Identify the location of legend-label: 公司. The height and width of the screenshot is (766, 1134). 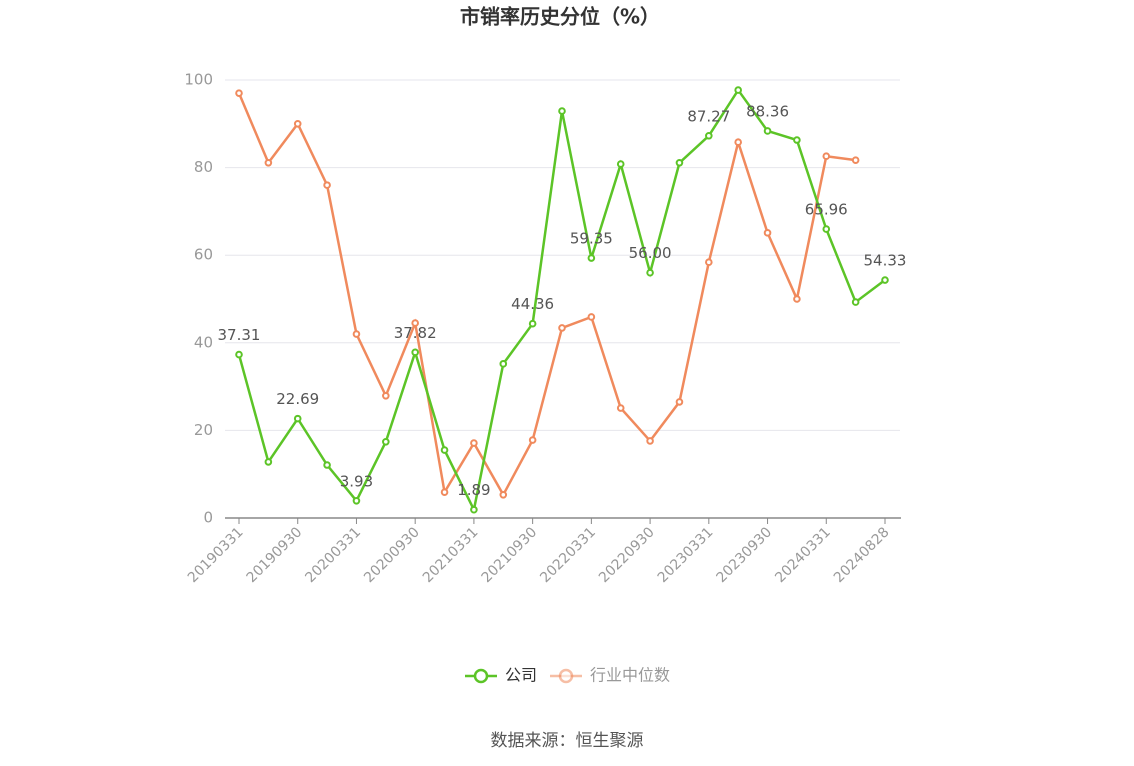
(521, 675).